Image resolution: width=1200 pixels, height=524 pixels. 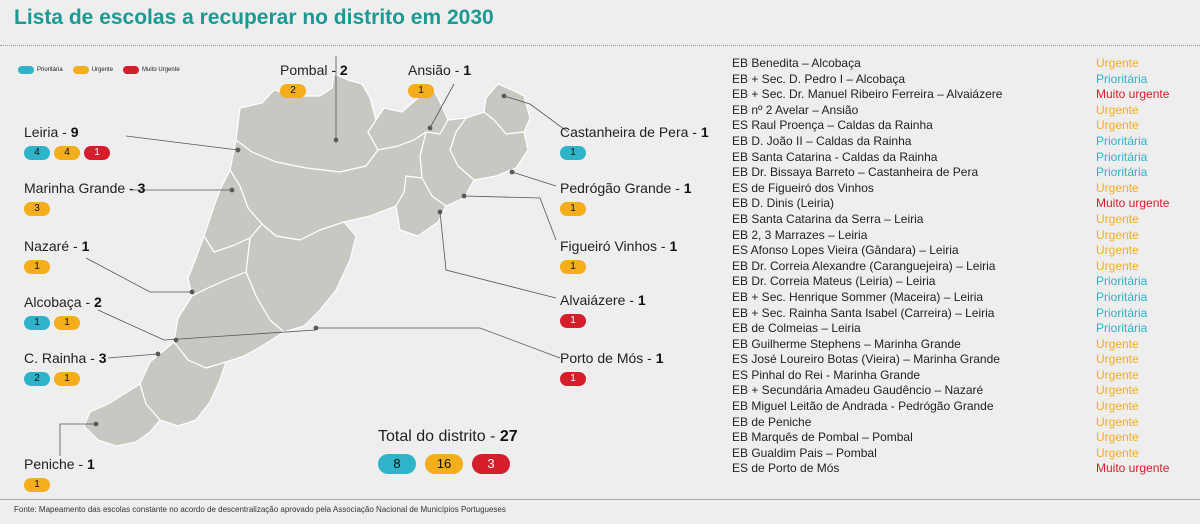 What do you see at coordinates (50, 70) in the screenshot?
I see `legend-label: Prioritária` at bounding box center [50, 70].